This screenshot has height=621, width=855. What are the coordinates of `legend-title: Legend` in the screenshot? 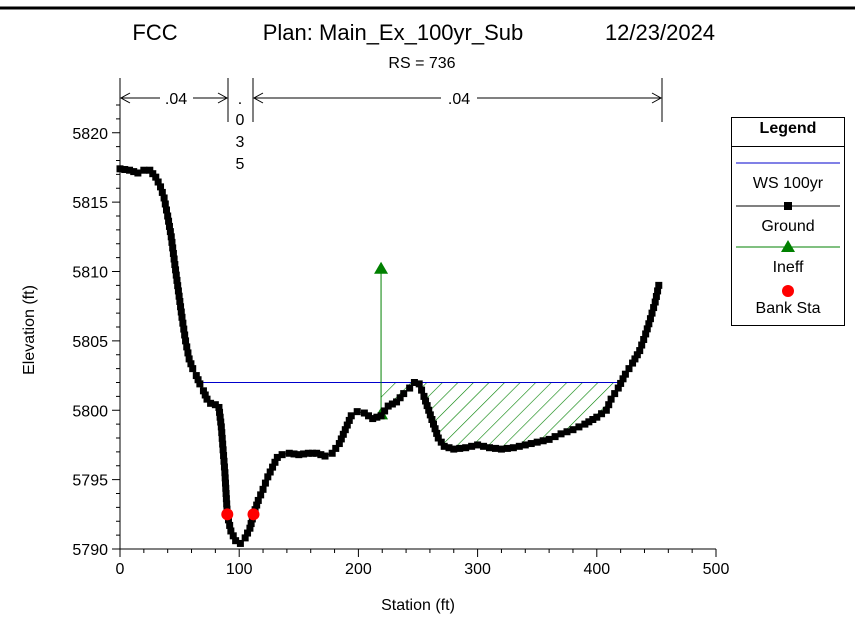 It's located at (788, 128).